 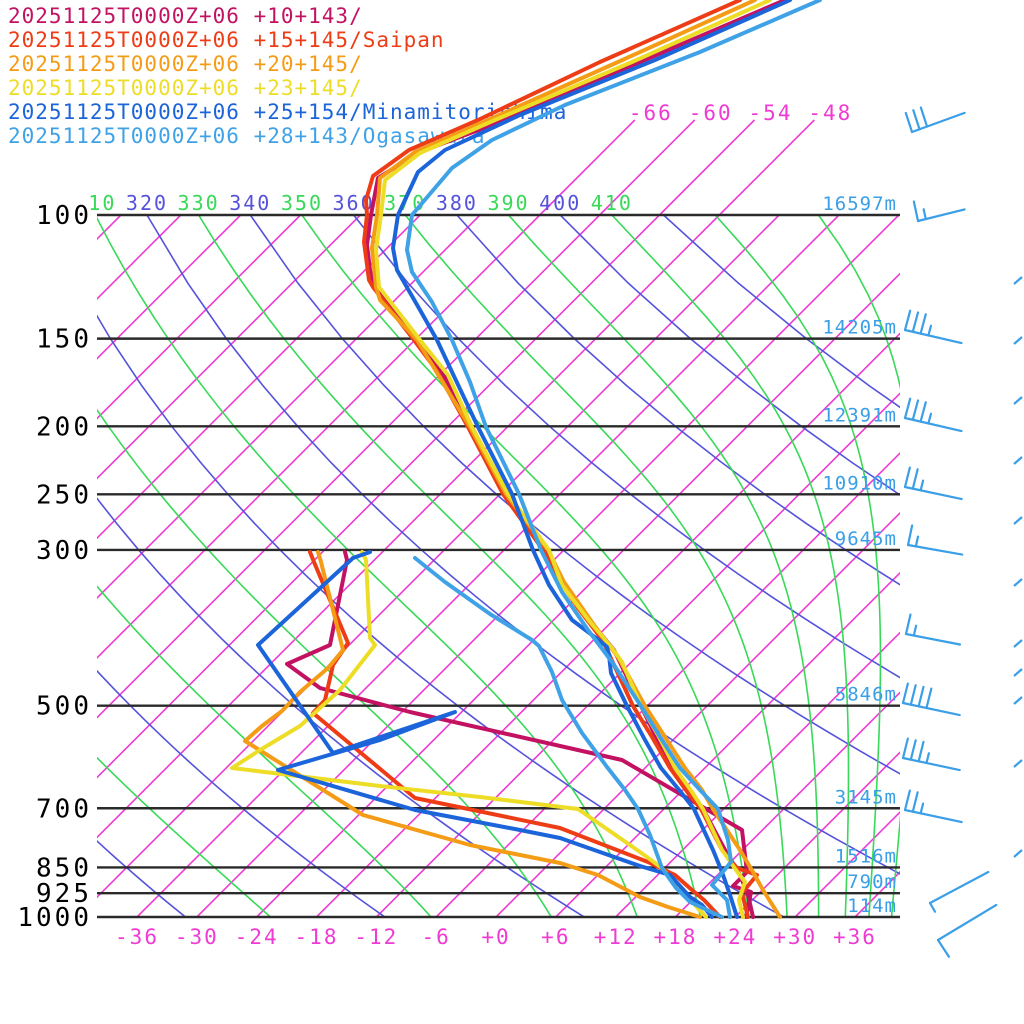 What do you see at coordinates (247, 136) in the screenshot?
I see `legend-text: 20251125T0000Z+06 +28+143/Ogasawara` at bounding box center [247, 136].